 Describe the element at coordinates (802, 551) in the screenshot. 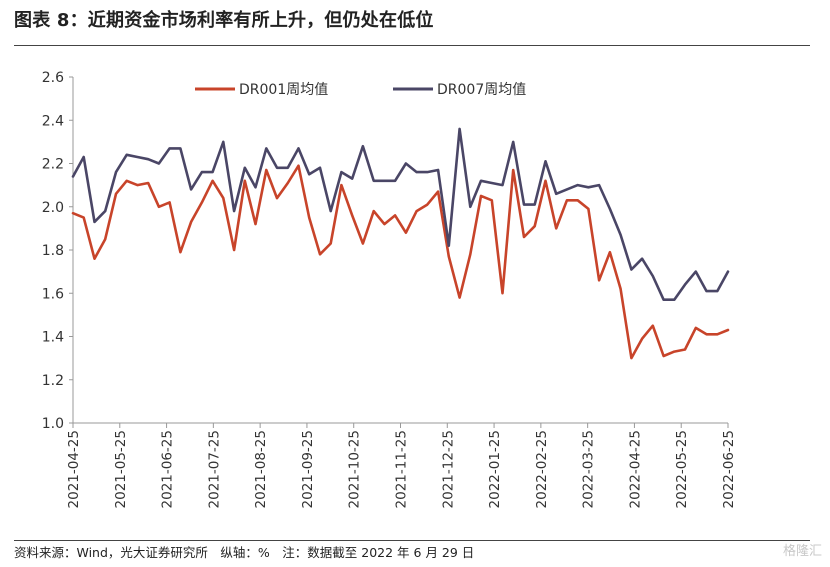

I see `watermark-logo: 格隆汇` at that location.